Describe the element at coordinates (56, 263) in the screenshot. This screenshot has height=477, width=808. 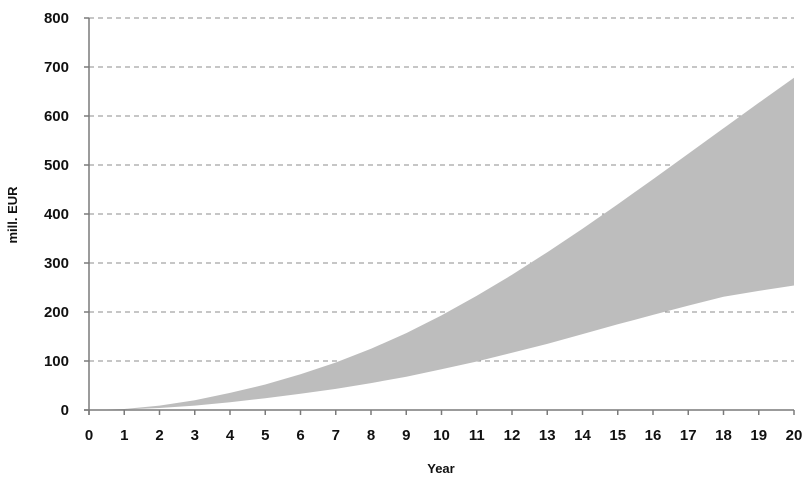
I see `y-tick-label-300: 300` at that location.